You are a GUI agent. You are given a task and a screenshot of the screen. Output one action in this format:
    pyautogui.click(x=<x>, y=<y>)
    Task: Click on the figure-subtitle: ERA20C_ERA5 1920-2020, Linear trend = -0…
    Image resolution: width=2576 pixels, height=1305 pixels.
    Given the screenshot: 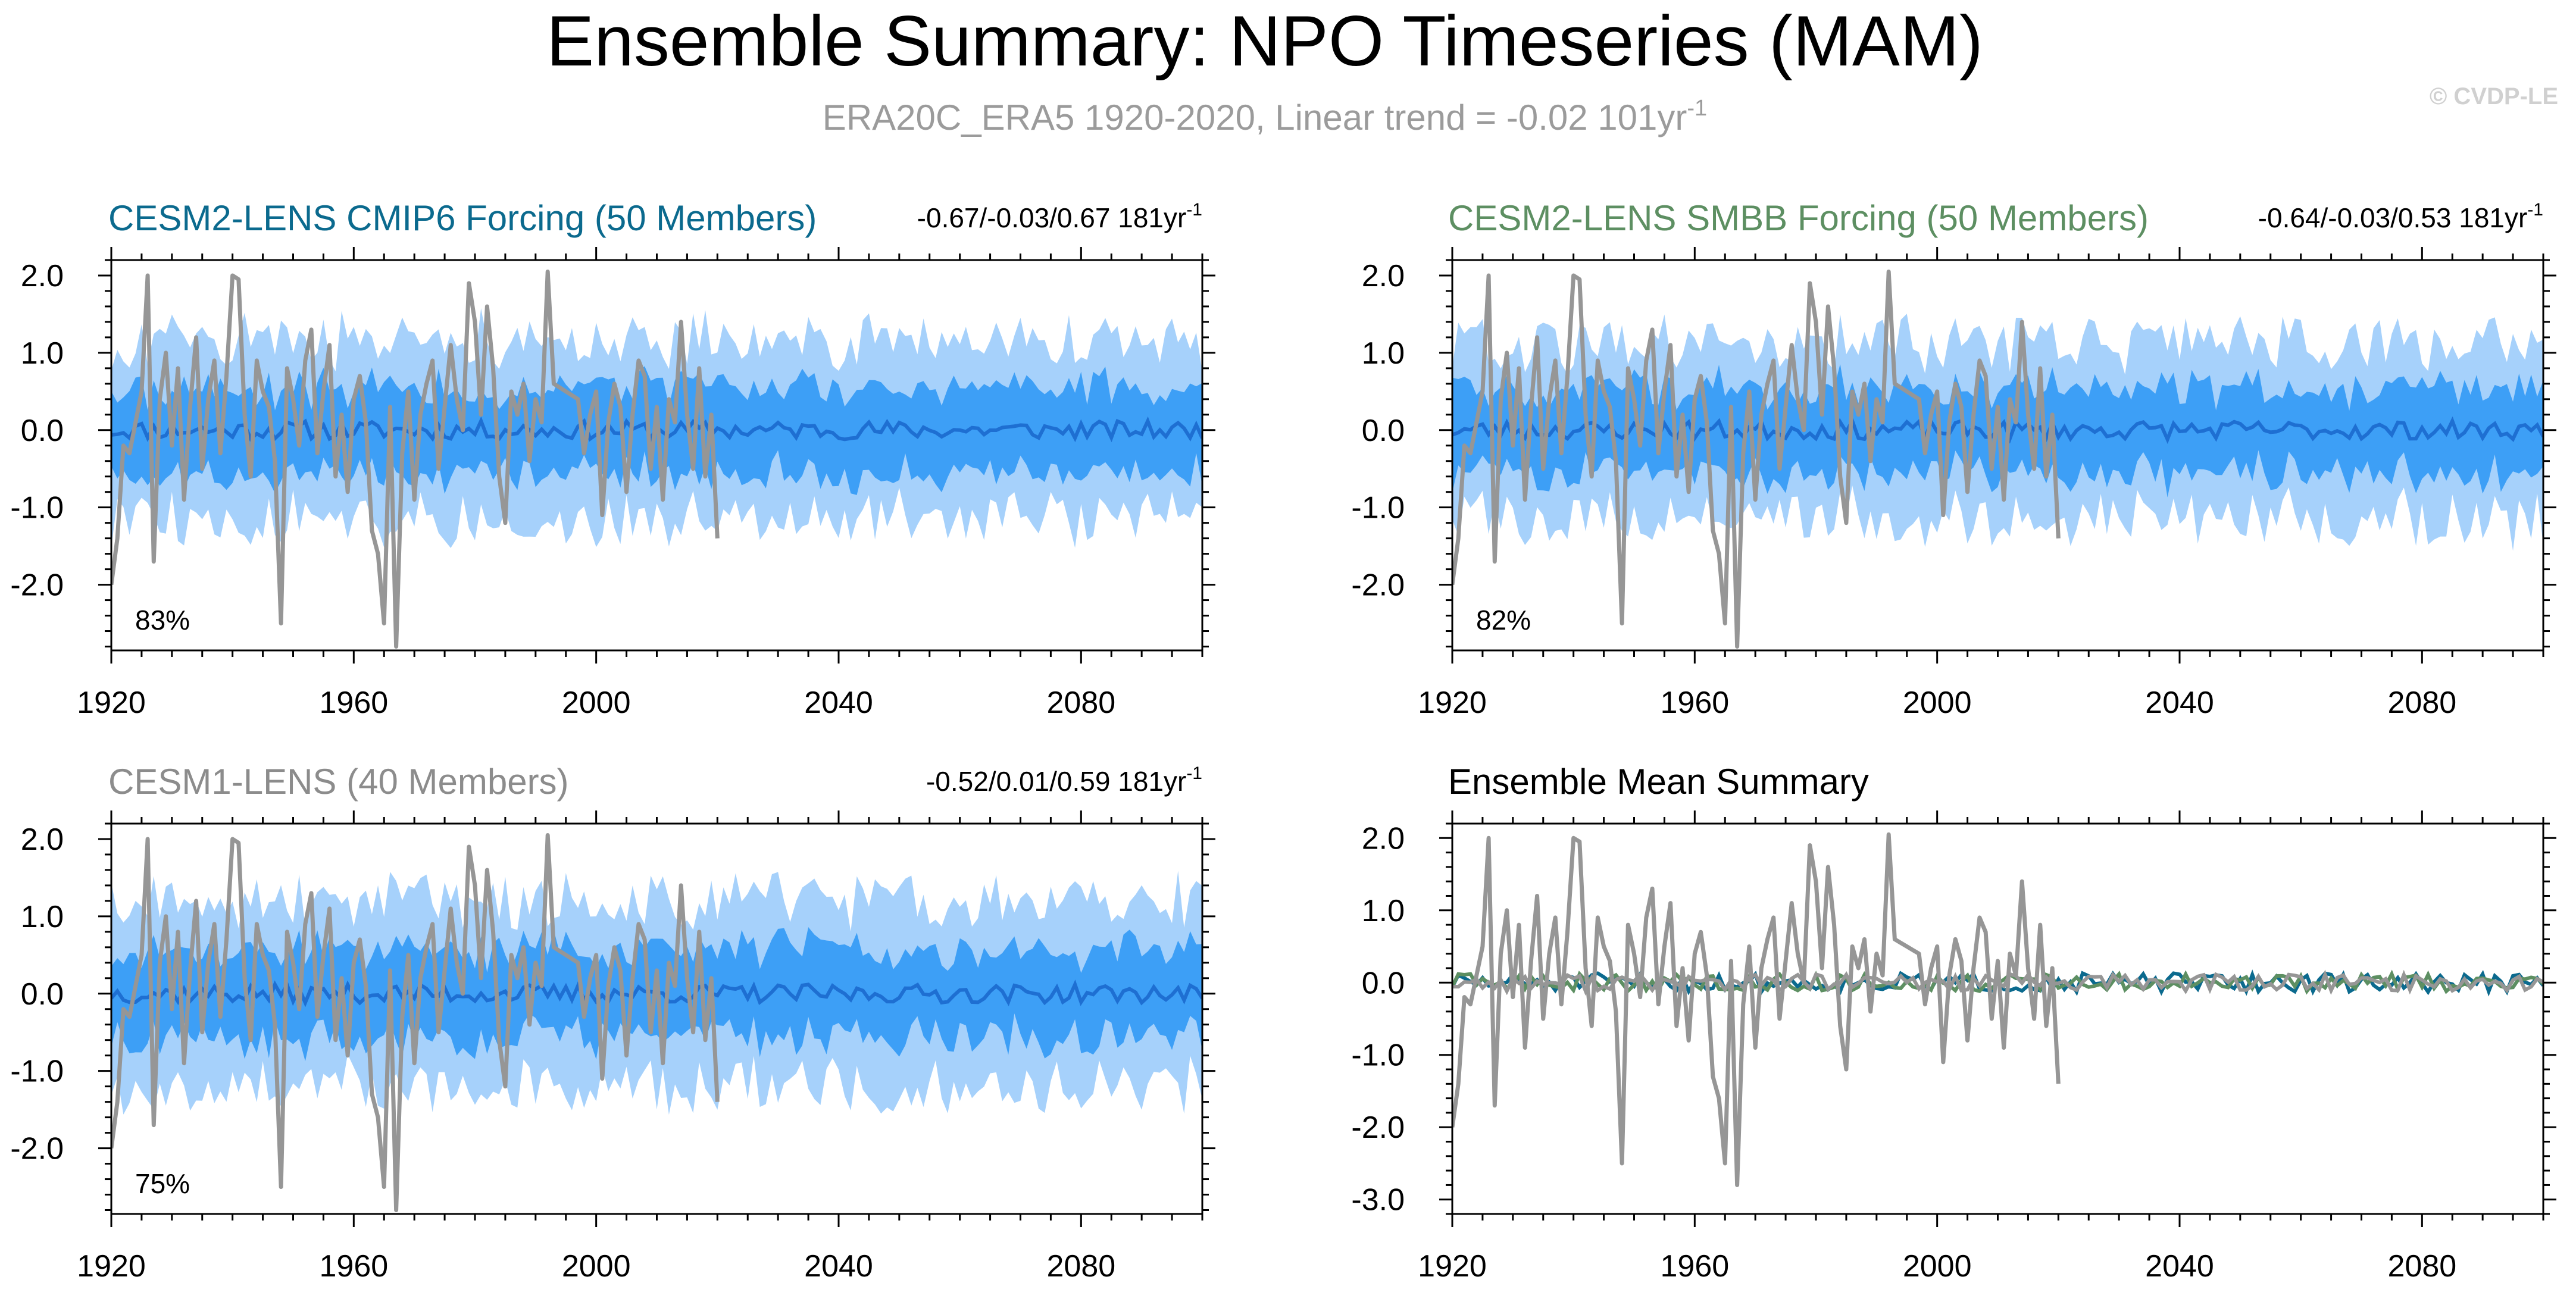 What is the action you would take?
    pyautogui.click(x=1265, y=117)
    